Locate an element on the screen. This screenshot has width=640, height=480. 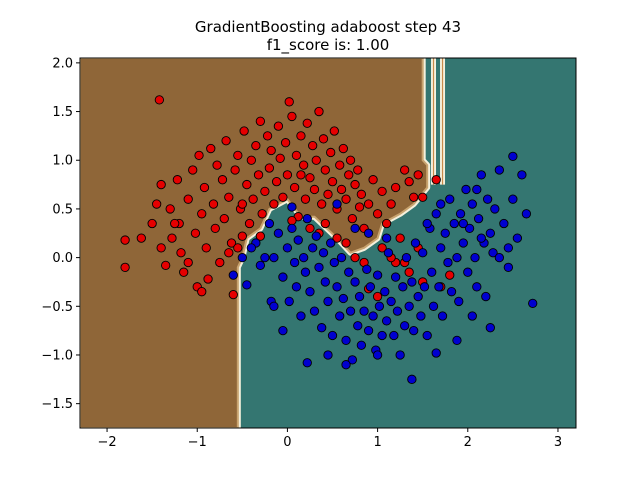
y-tick-label: −0.5 is located at coordinates (57, 307).